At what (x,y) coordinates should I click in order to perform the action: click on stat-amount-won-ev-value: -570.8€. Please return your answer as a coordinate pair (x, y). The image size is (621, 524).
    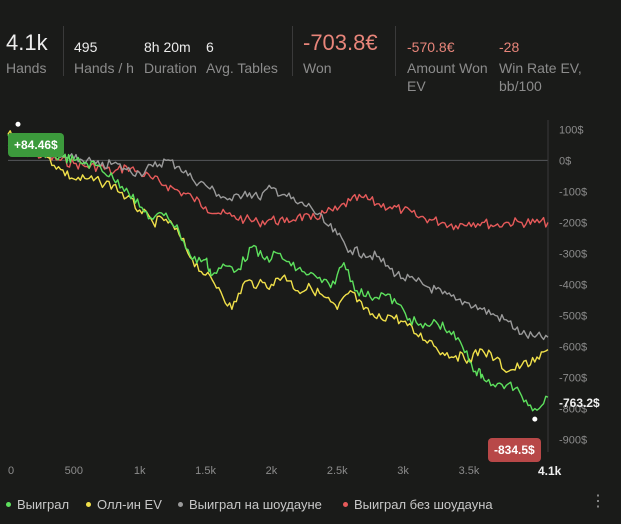
    Looking at the image, I should click on (431, 47).